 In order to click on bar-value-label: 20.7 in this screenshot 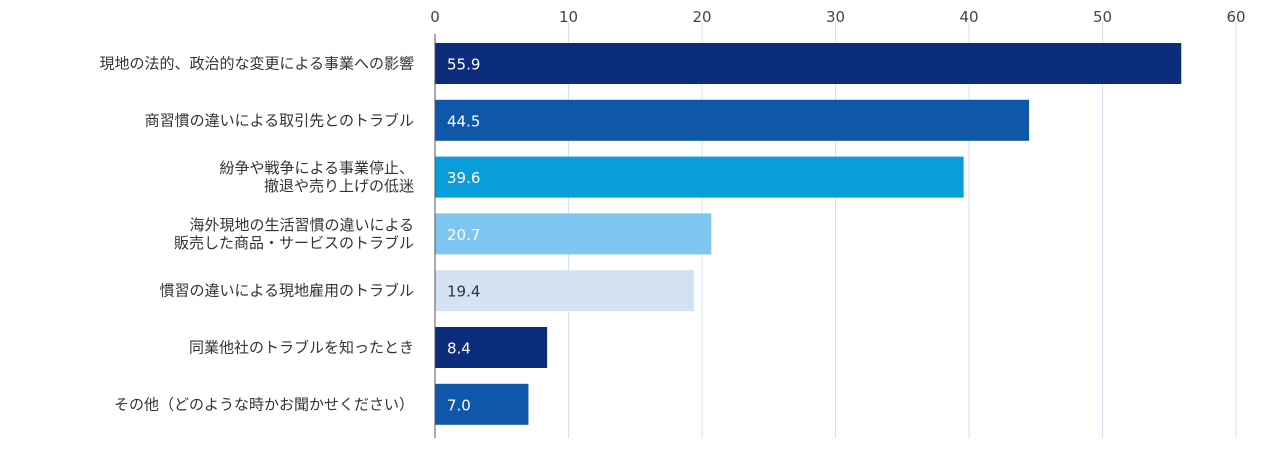, I will do `click(463, 235)`.